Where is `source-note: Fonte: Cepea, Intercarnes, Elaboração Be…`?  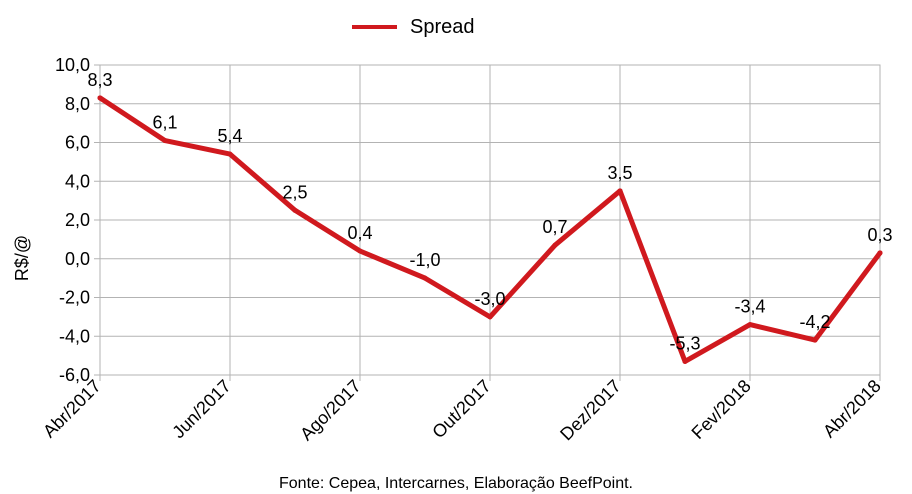
source-note: Fonte: Cepea, Intercarnes, Elaboração Be… is located at coordinates (456, 483).